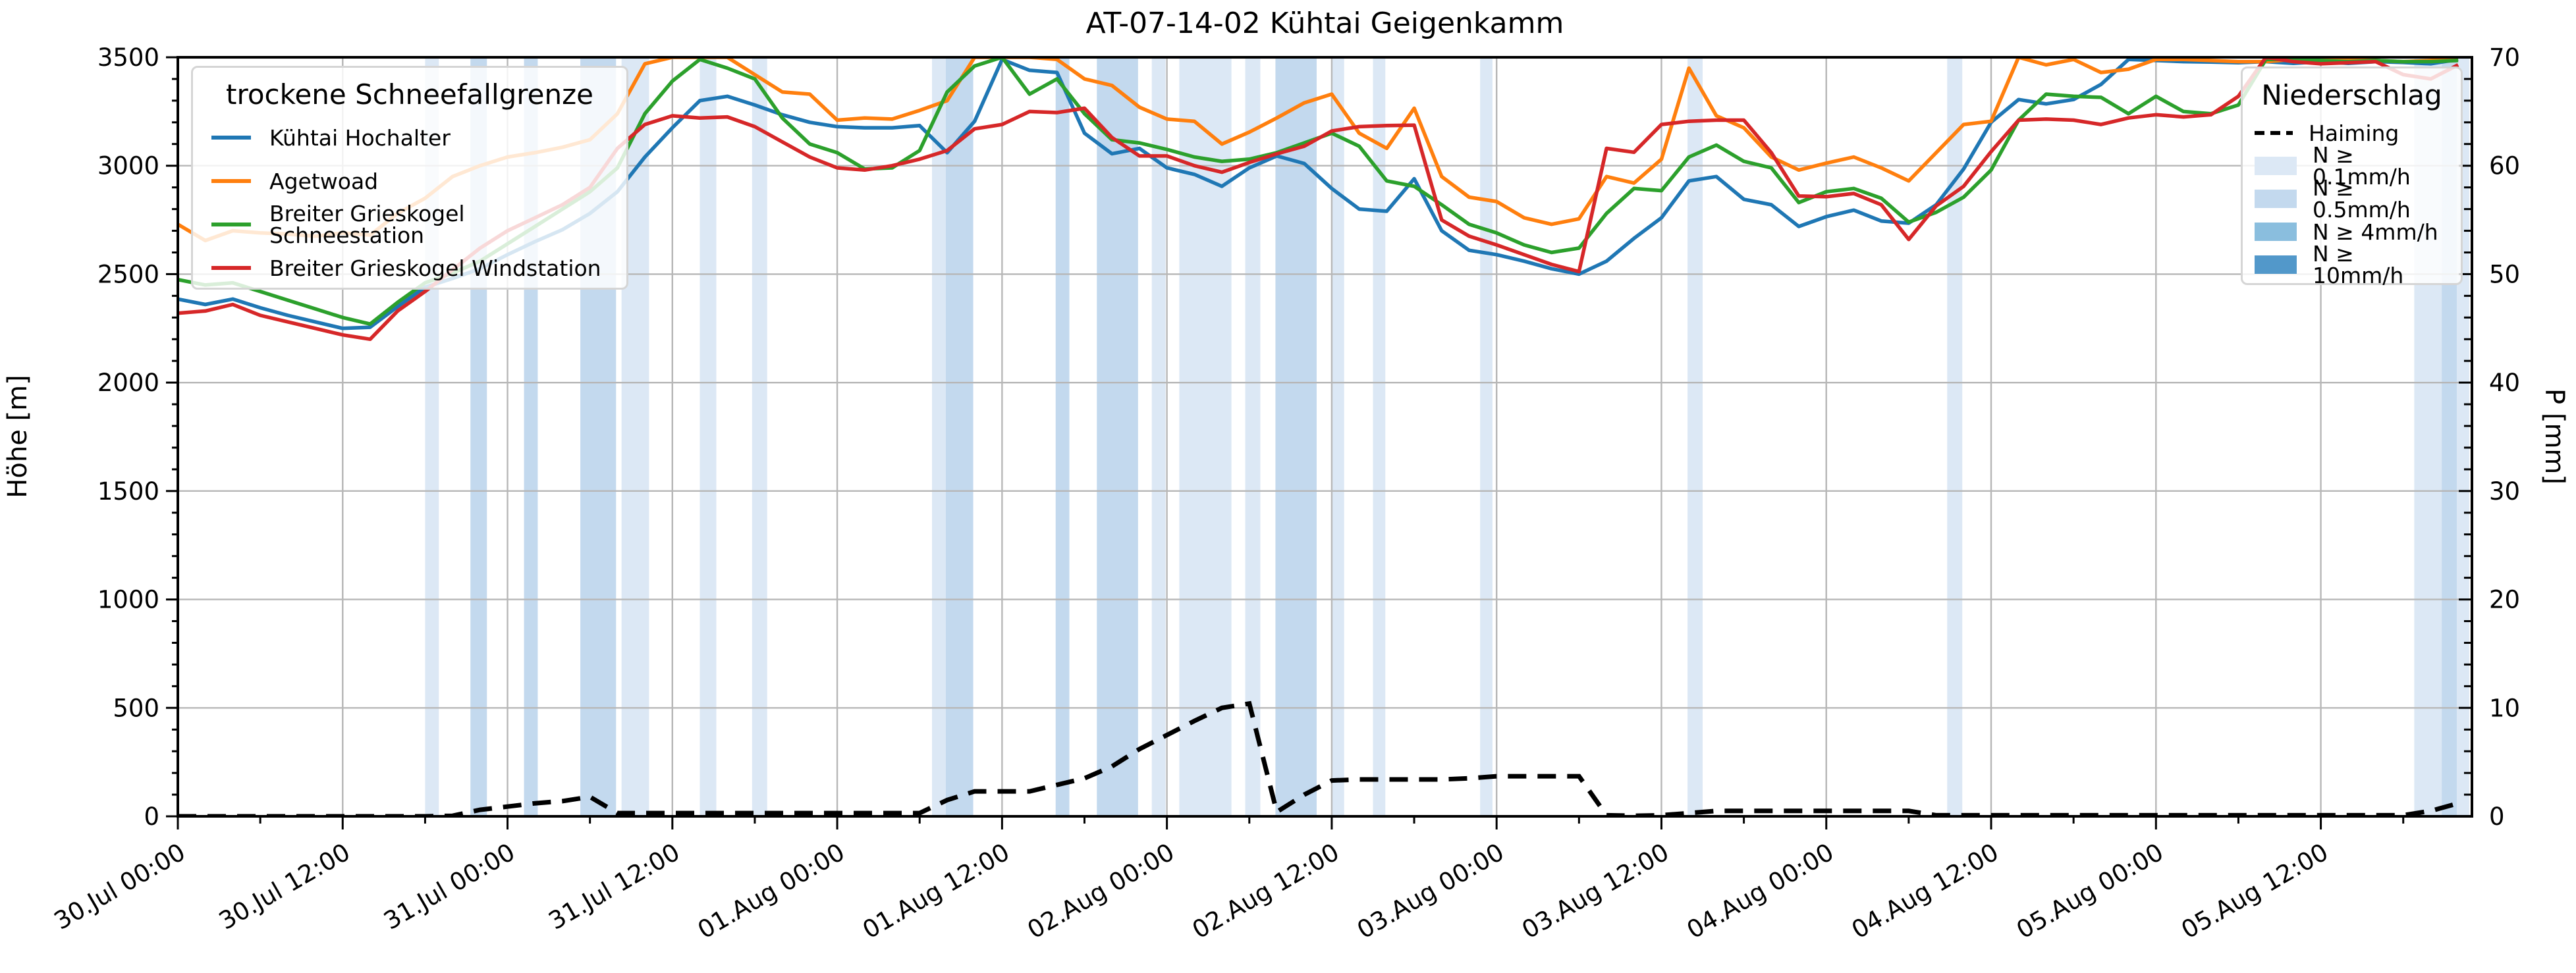 Image resolution: width=2576 pixels, height=973 pixels. Describe the element at coordinates (18, 436) in the screenshot. I see `y-axis-label-left: Höhe [m]` at that location.